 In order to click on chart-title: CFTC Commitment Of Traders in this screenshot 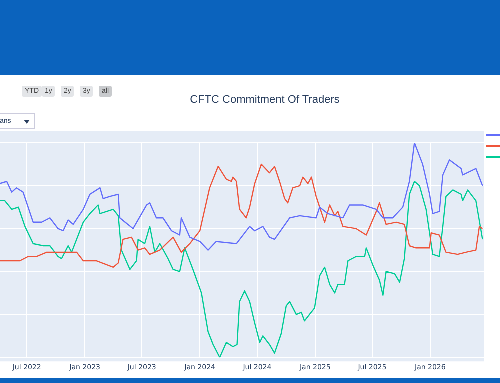, I will do `click(265, 100)`.